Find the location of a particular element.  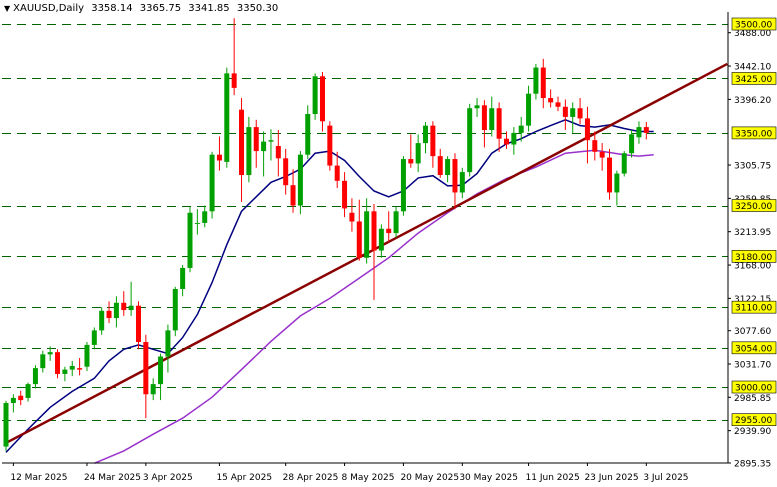

time-tick-label: 24 Mar 2025 is located at coordinates (112, 478).